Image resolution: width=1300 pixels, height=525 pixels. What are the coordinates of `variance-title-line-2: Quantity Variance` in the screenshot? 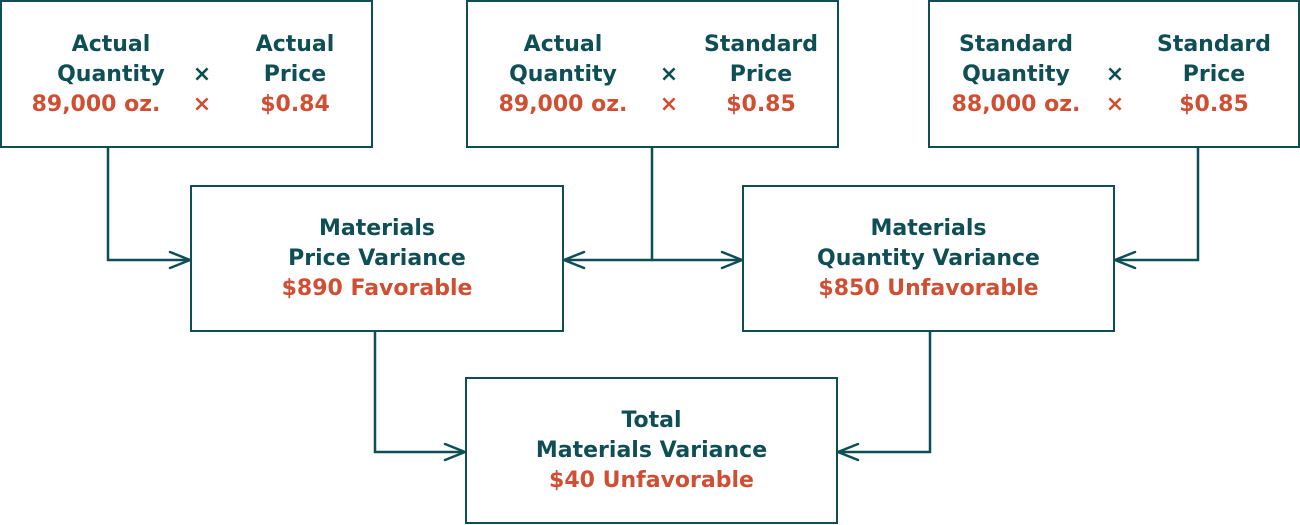 It's located at (928, 258).